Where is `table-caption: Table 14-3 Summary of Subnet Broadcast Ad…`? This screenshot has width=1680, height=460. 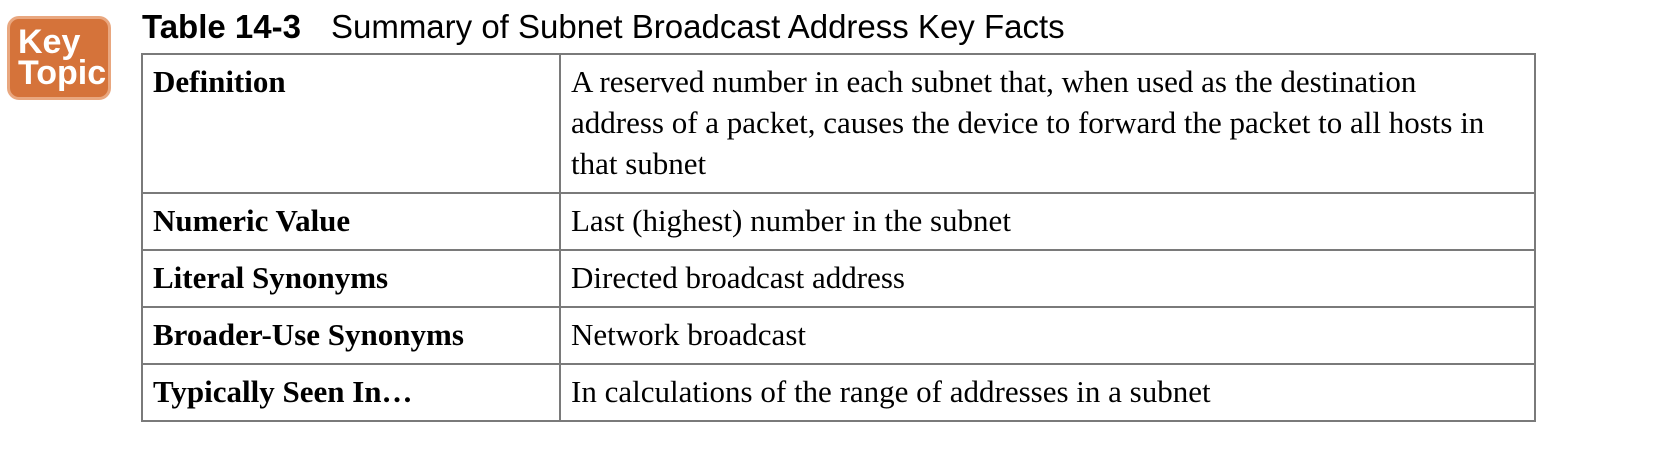 table-caption: Table 14-3 Summary of Subnet Broadcast Ad… is located at coordinates (603, 27).